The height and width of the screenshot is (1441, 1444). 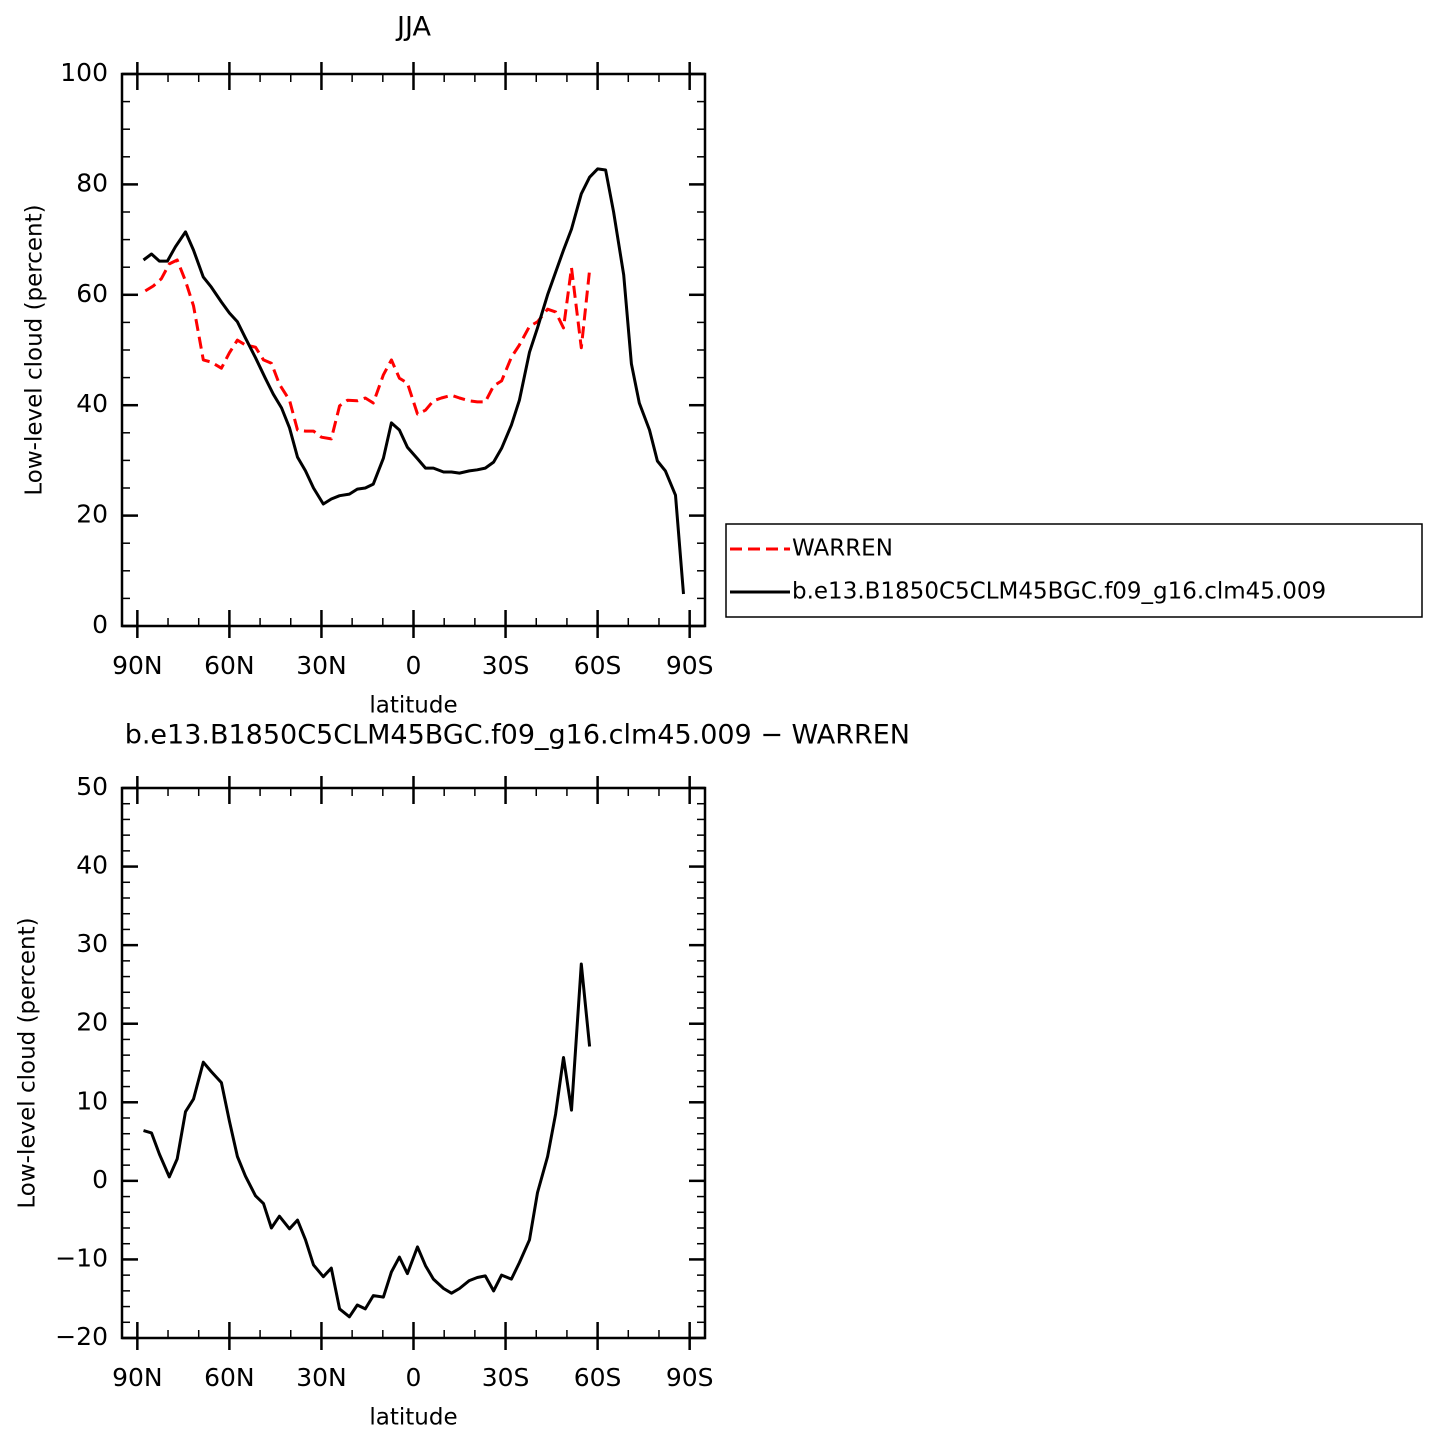 I want to click on y-tick-label: 30, so click(x=92, y=943).